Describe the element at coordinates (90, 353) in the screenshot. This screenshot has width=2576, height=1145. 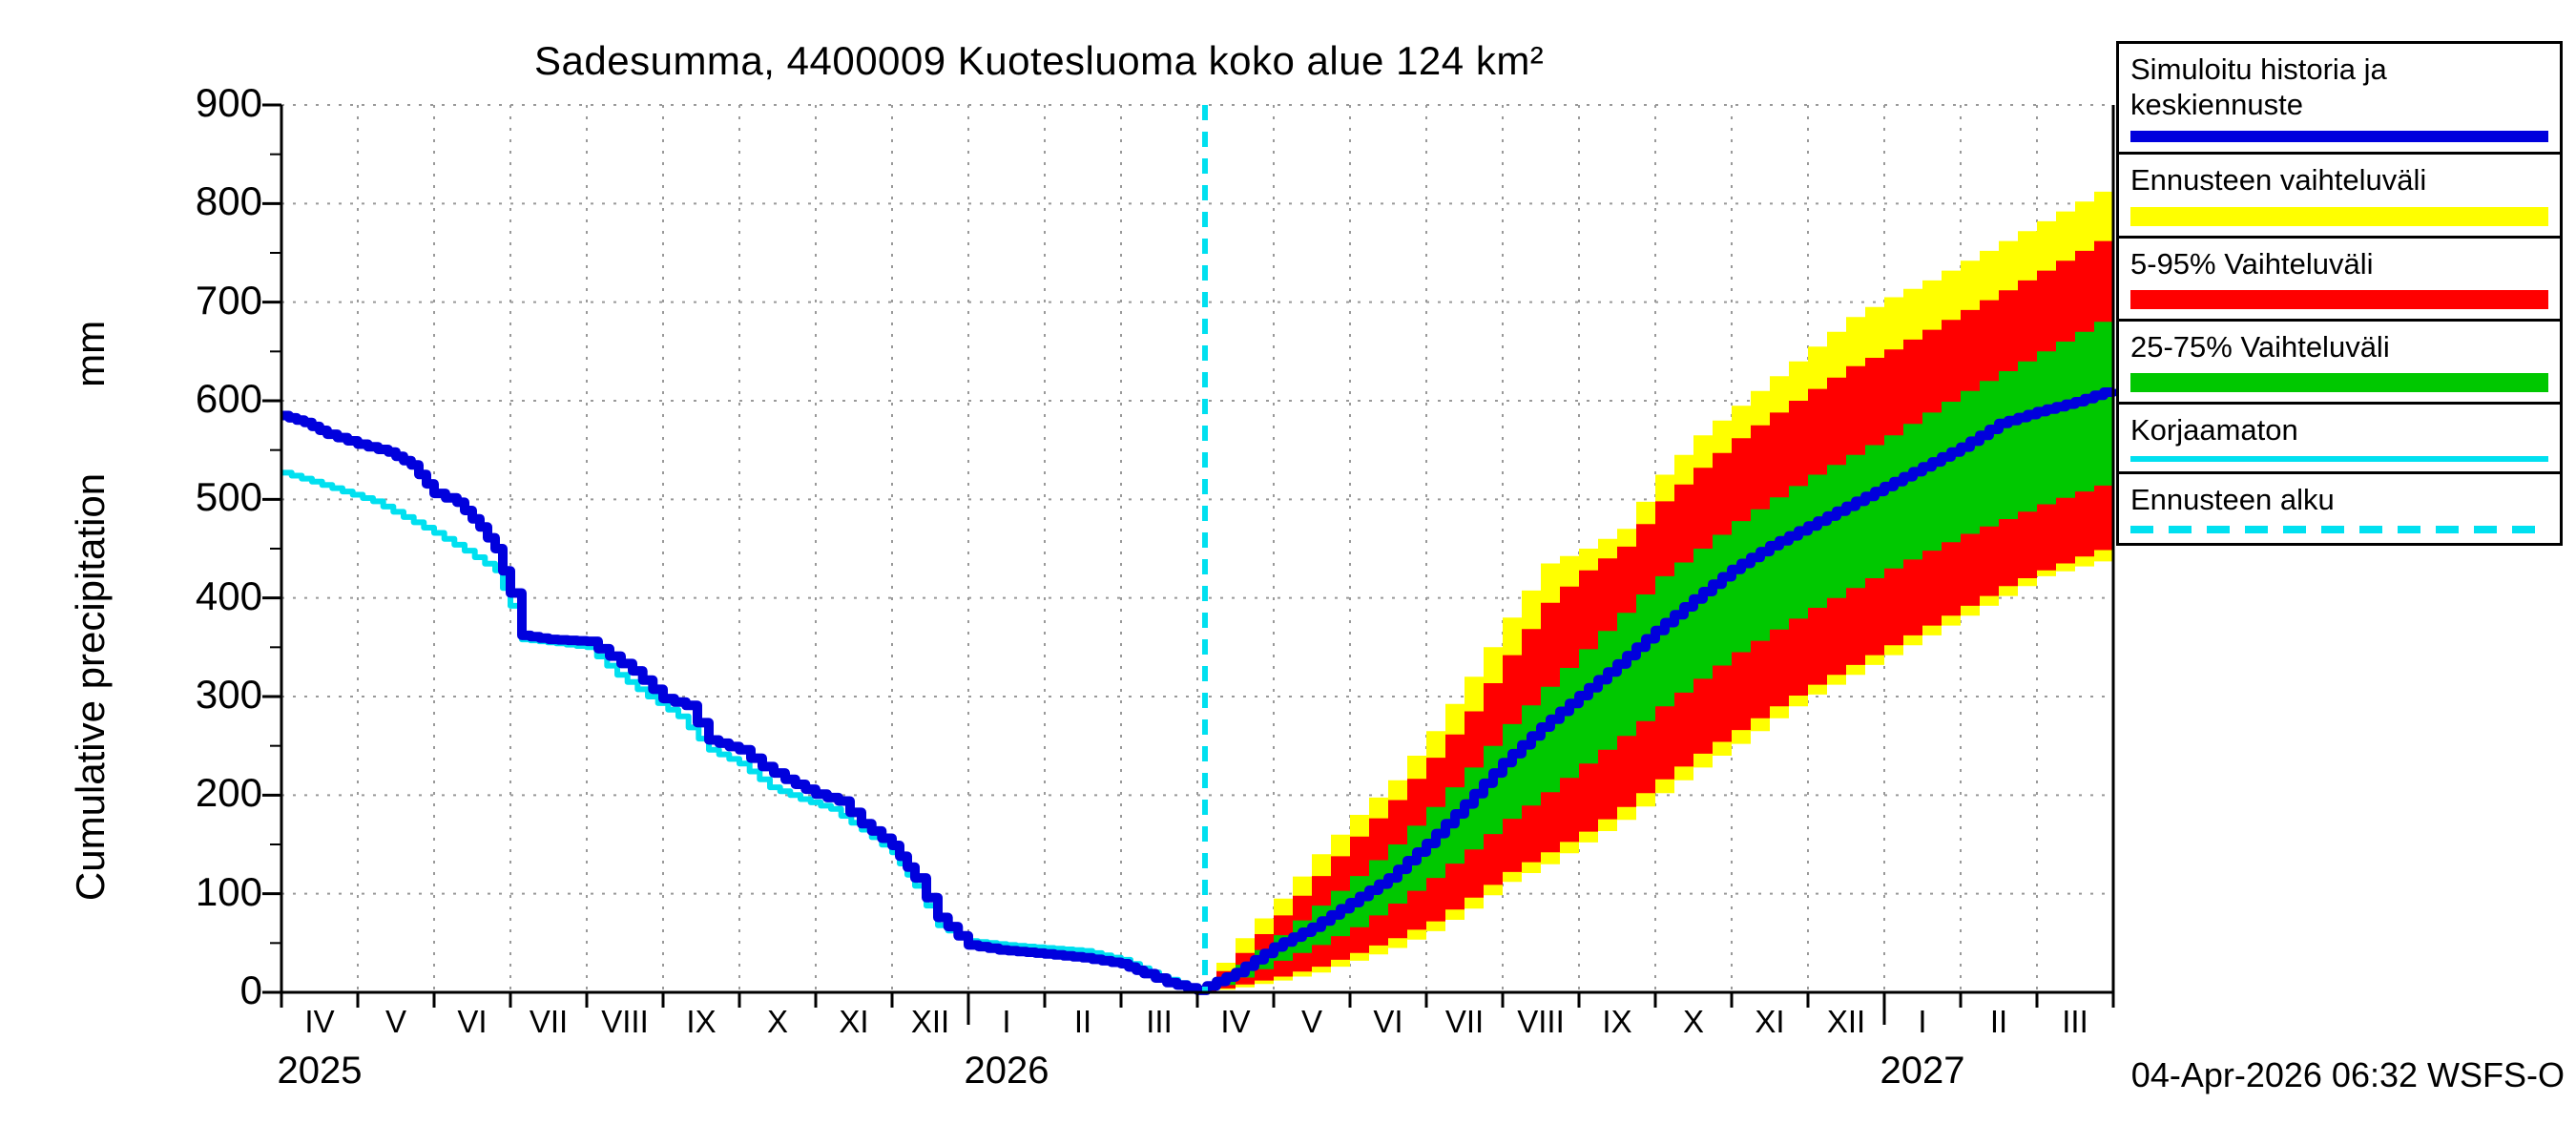
I see `y-axis-unit: mm` at that location.